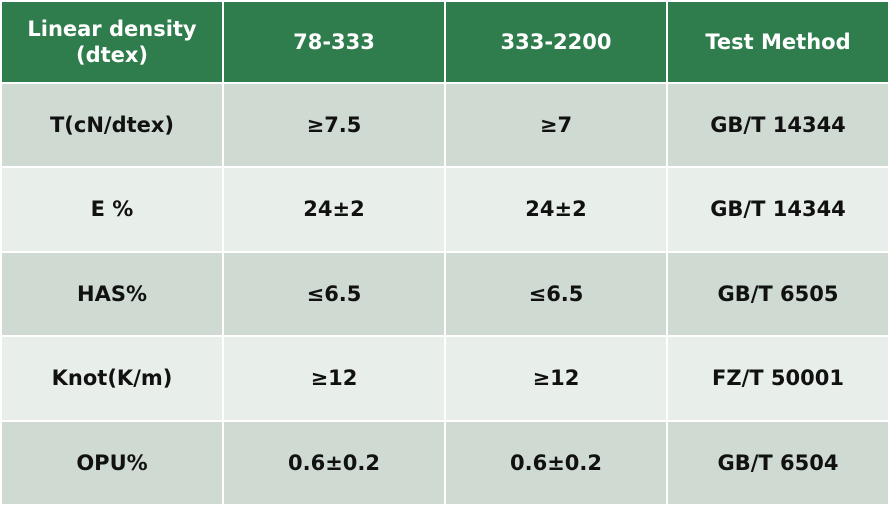 The height and width of the screenshot is (506, 888). I want to click on row-label: E %, so click(112, 209).